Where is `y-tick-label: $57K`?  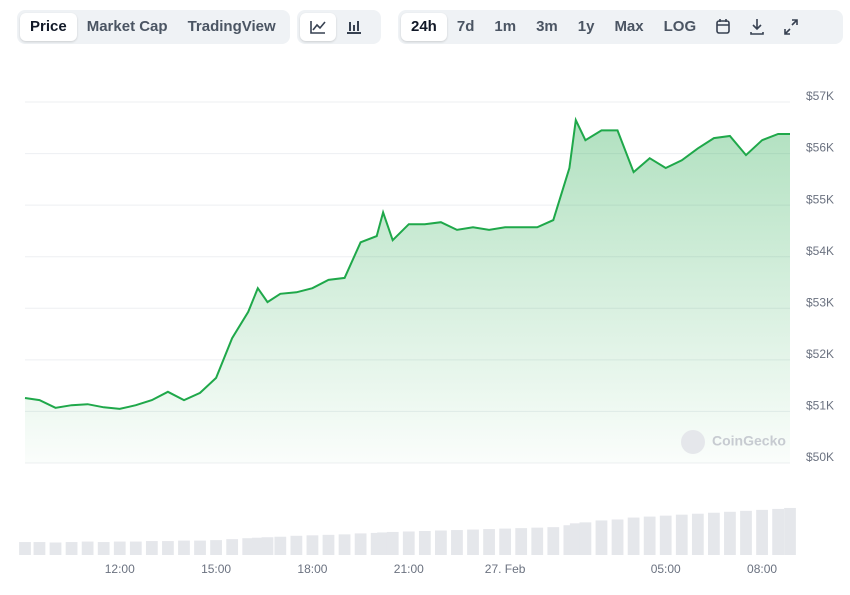
y-tick-label: $57K is located at coordinates (820, 96).